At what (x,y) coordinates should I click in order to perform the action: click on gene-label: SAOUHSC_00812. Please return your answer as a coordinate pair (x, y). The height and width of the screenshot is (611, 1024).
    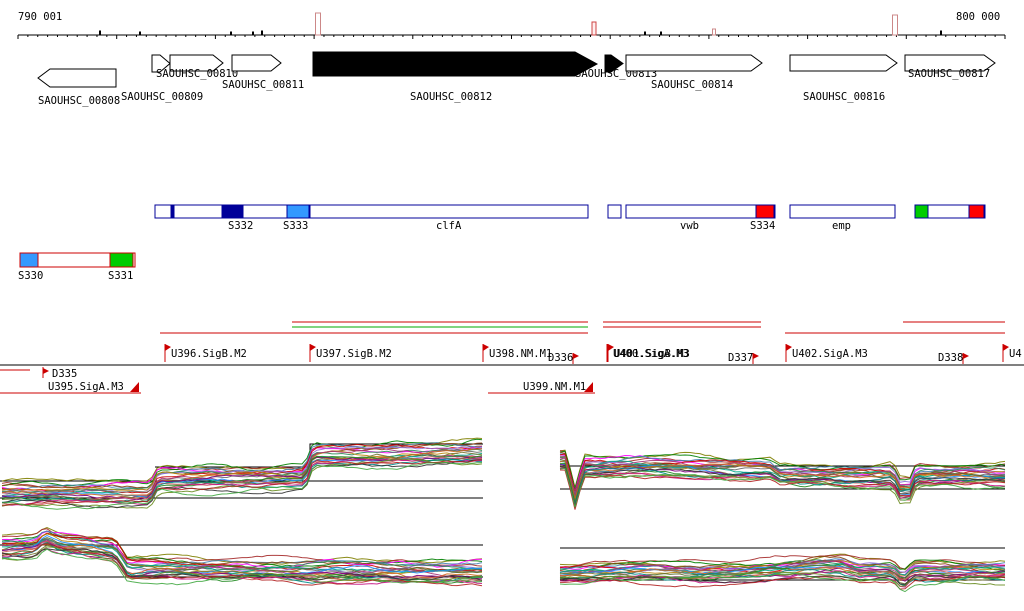
    Looking at the image, I should click on (451, 97).